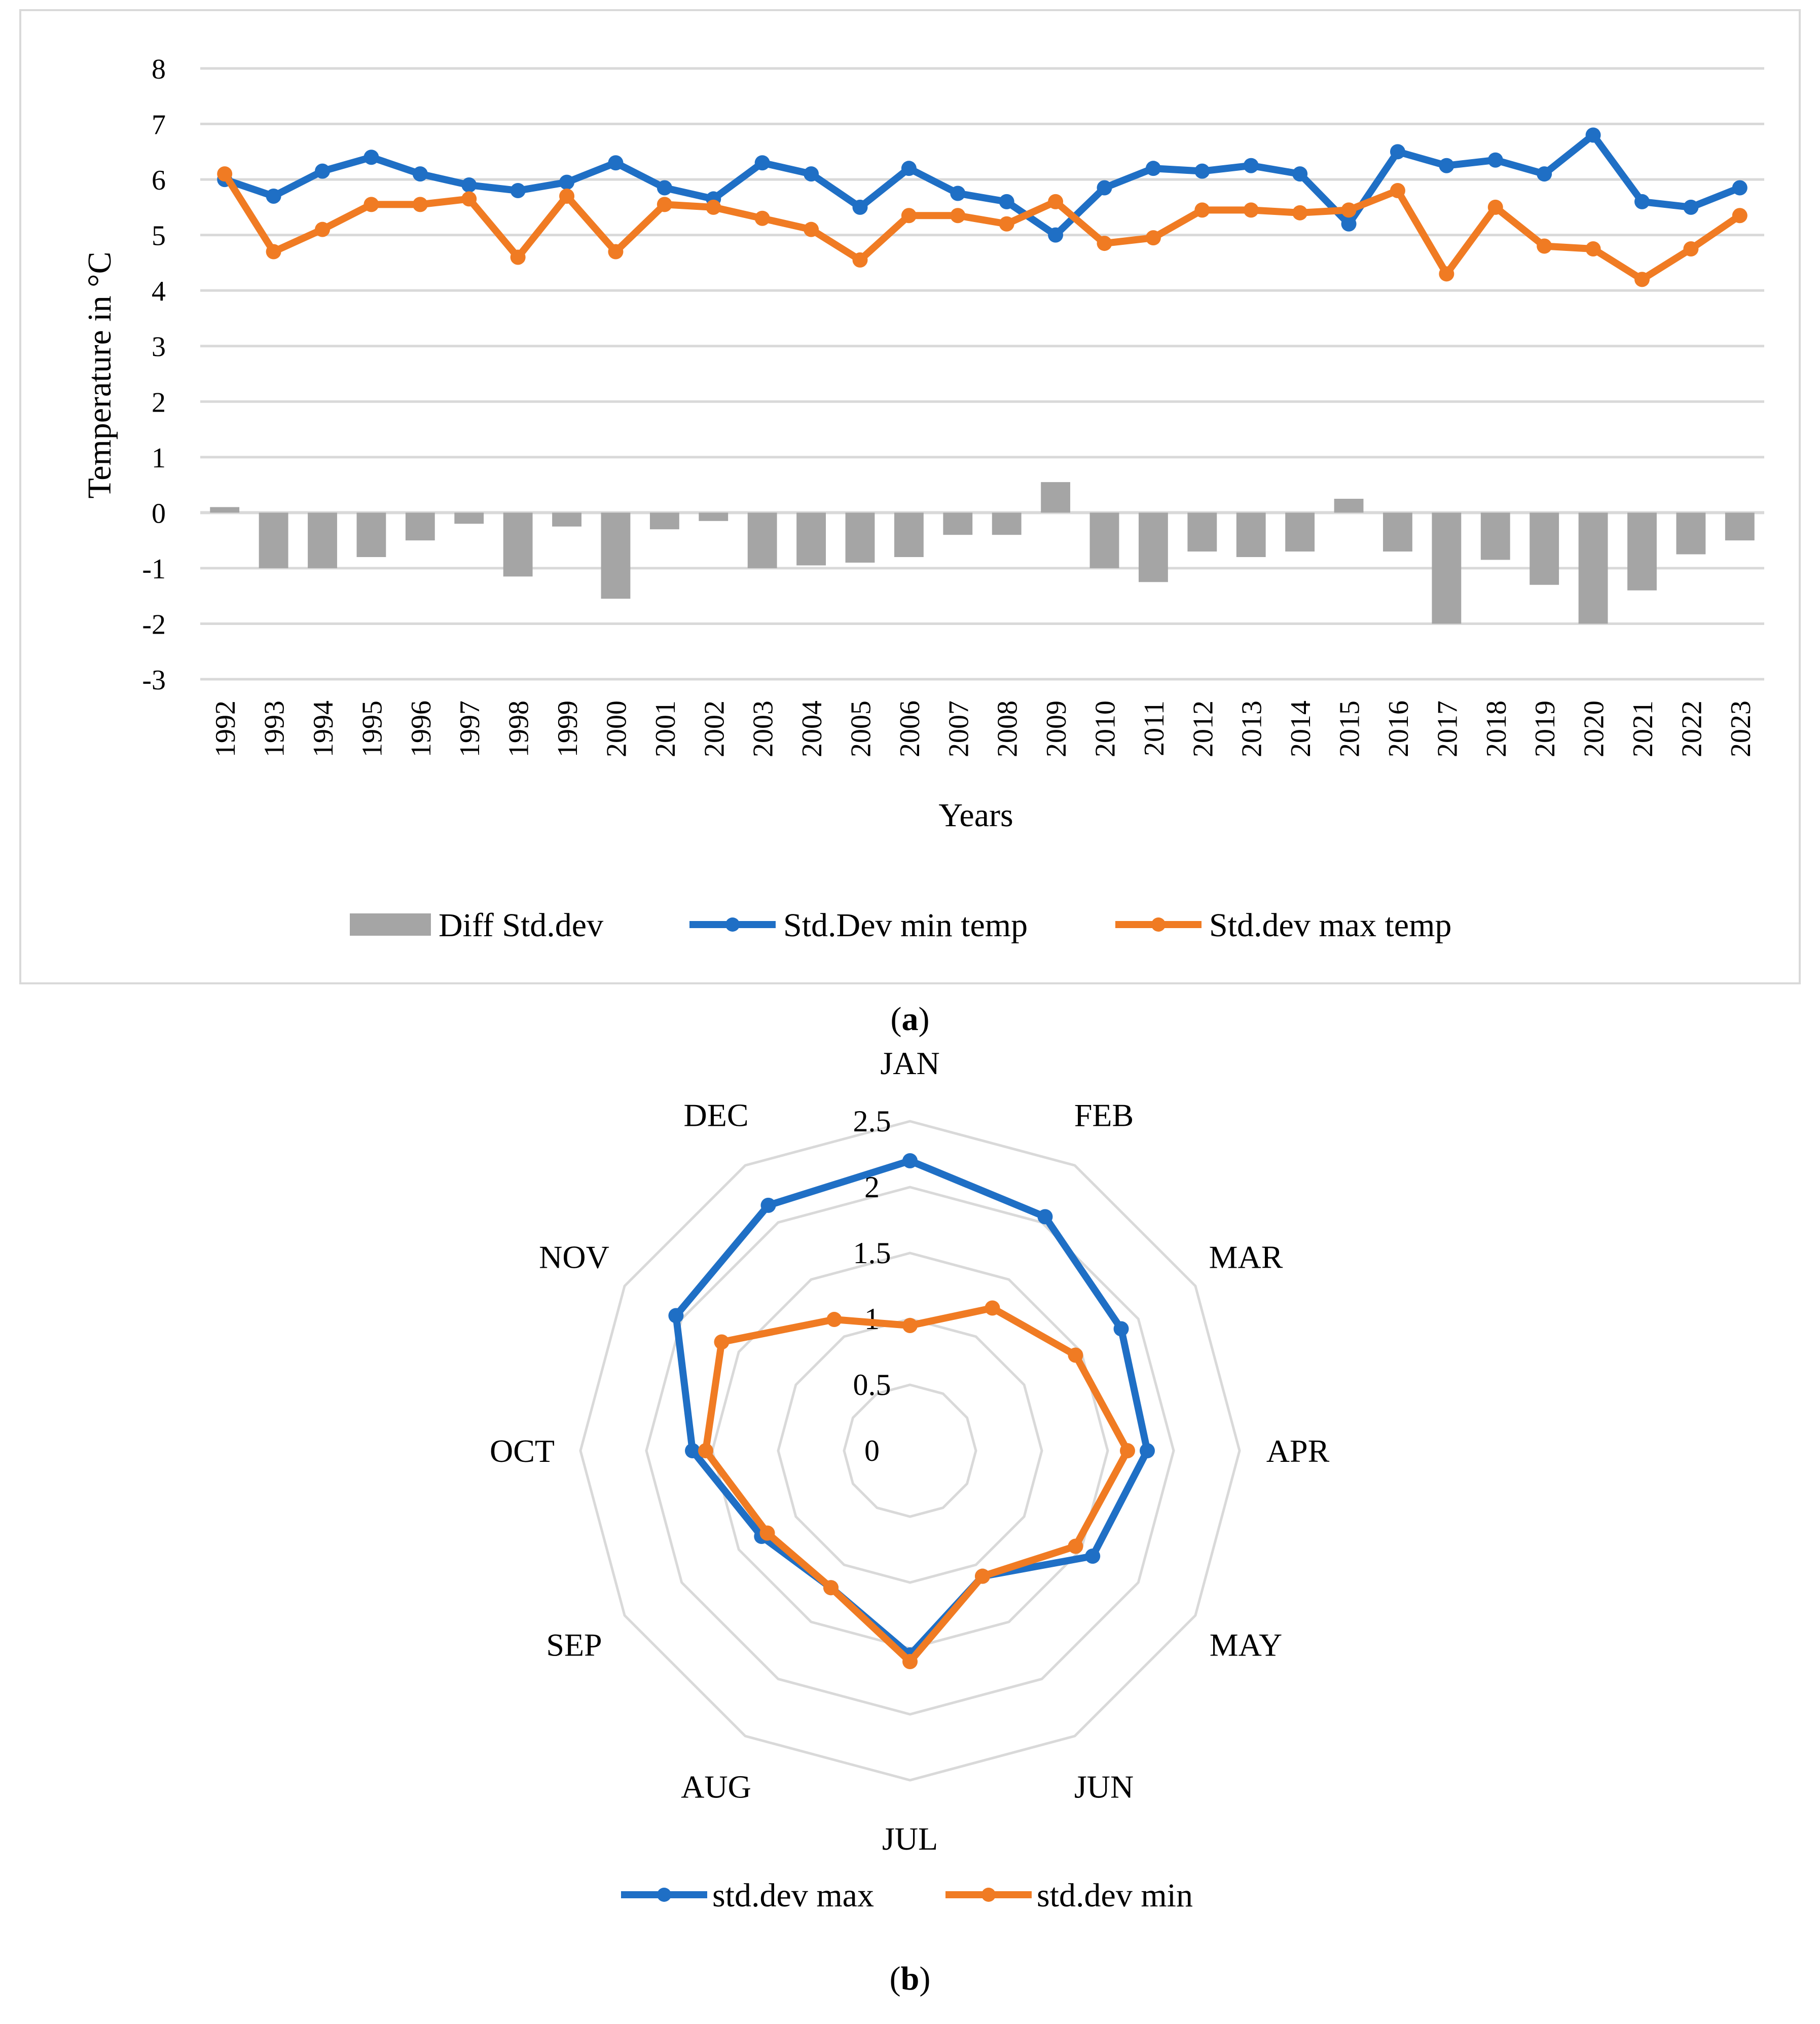 The width and height of the screenshot is (1820, 2024). I want to click on point-min-2005, so click(860, 207).